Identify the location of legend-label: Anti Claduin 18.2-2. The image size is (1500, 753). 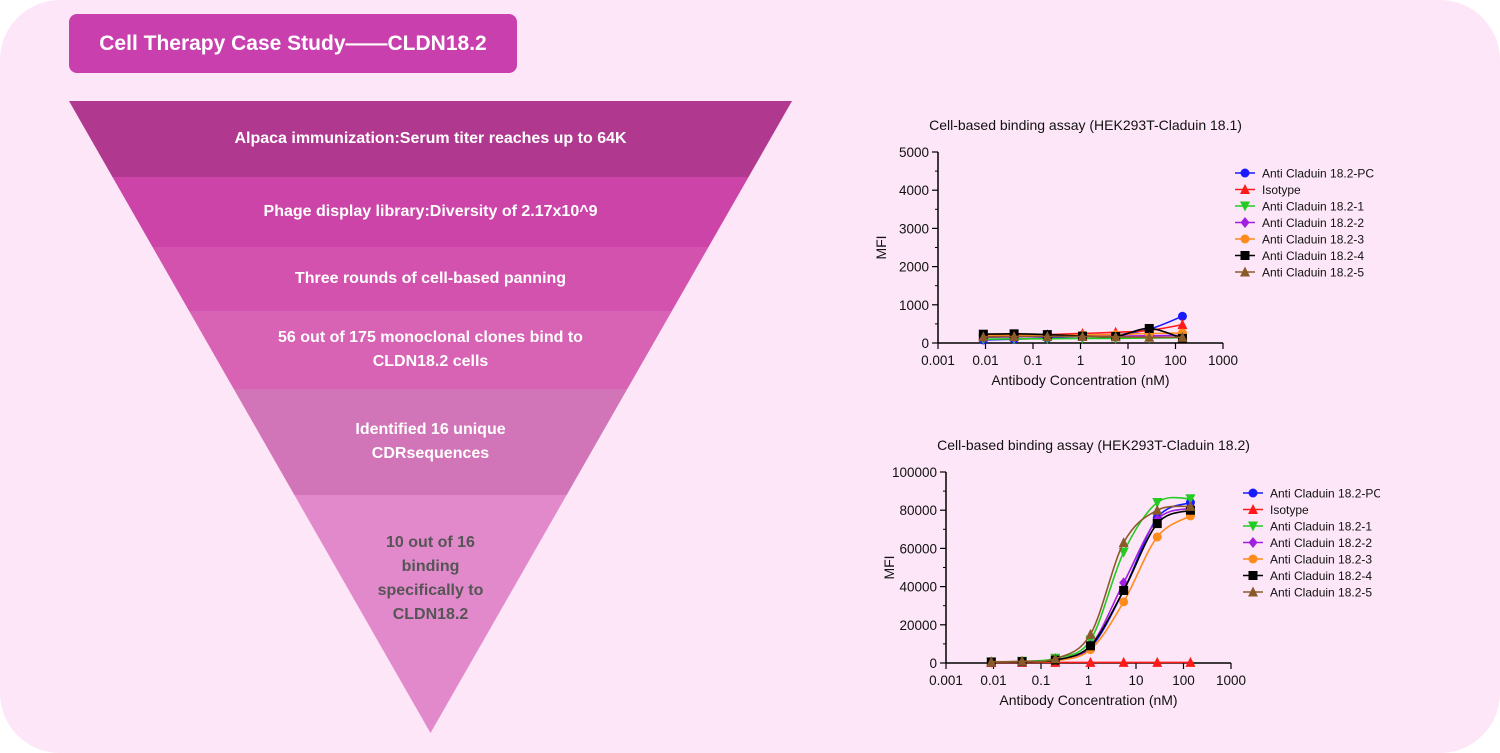
(1321, 543).